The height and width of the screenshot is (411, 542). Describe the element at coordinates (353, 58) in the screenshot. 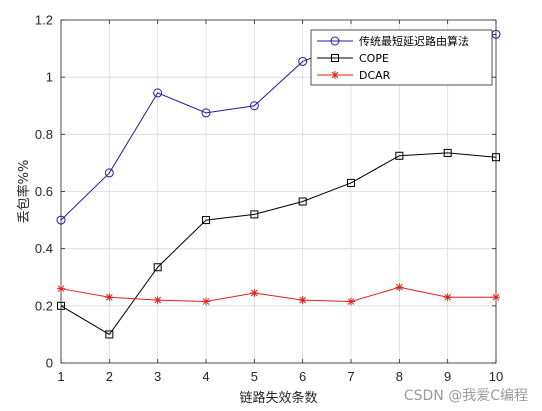

I see `legend-entry-2: COPE` at that location.